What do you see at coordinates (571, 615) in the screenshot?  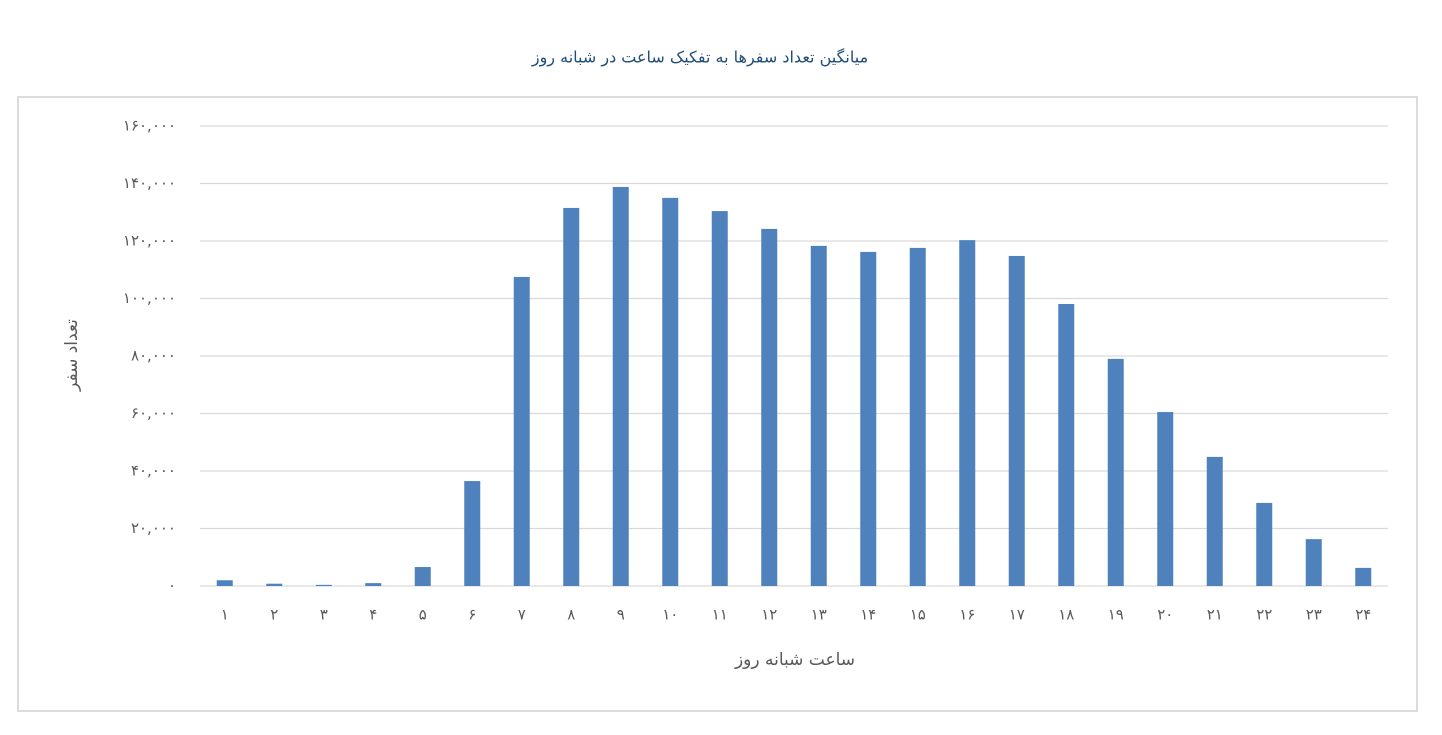 I see `x-tick-label: ۸` at bounding box center [571, 615].